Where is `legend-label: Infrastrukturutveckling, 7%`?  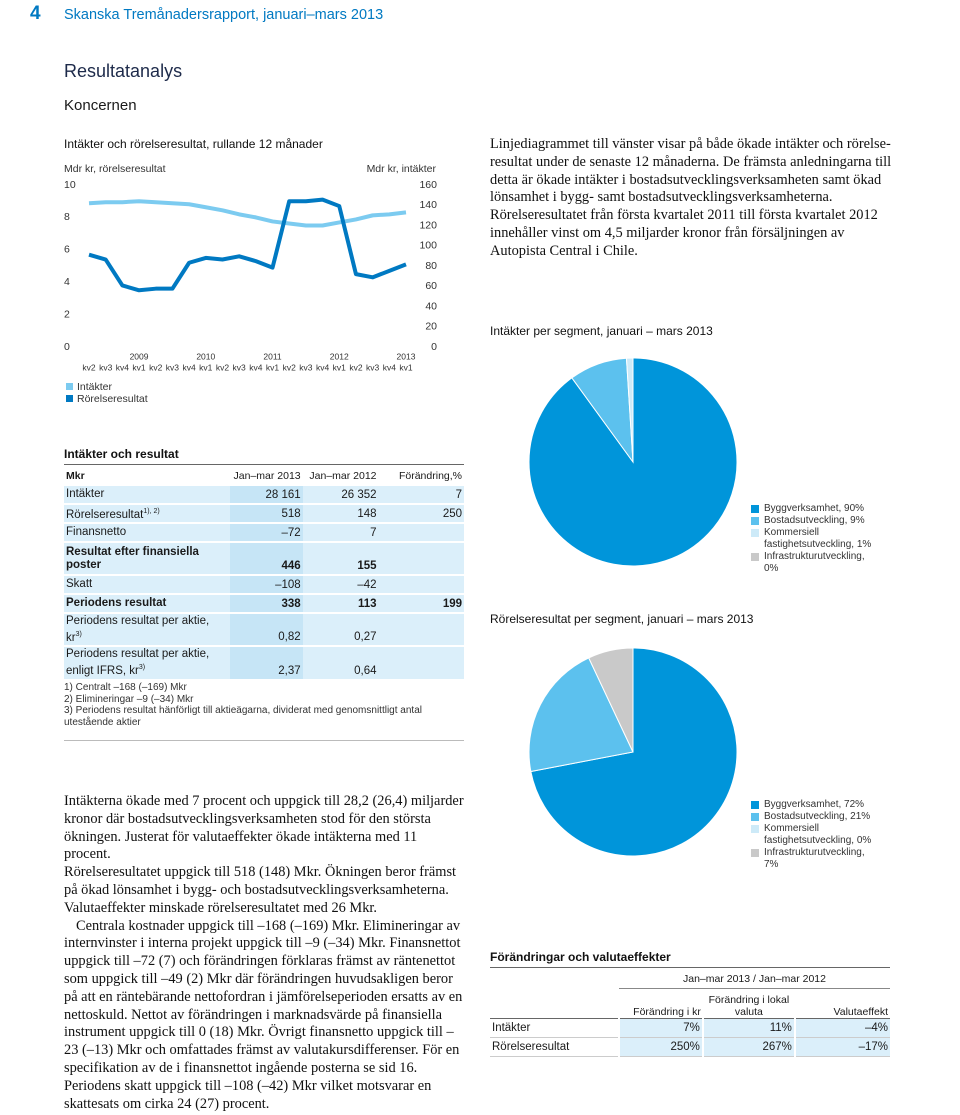 legend-label: Infrastrukturutveckling, 7% is located at coordinates (814, 858).